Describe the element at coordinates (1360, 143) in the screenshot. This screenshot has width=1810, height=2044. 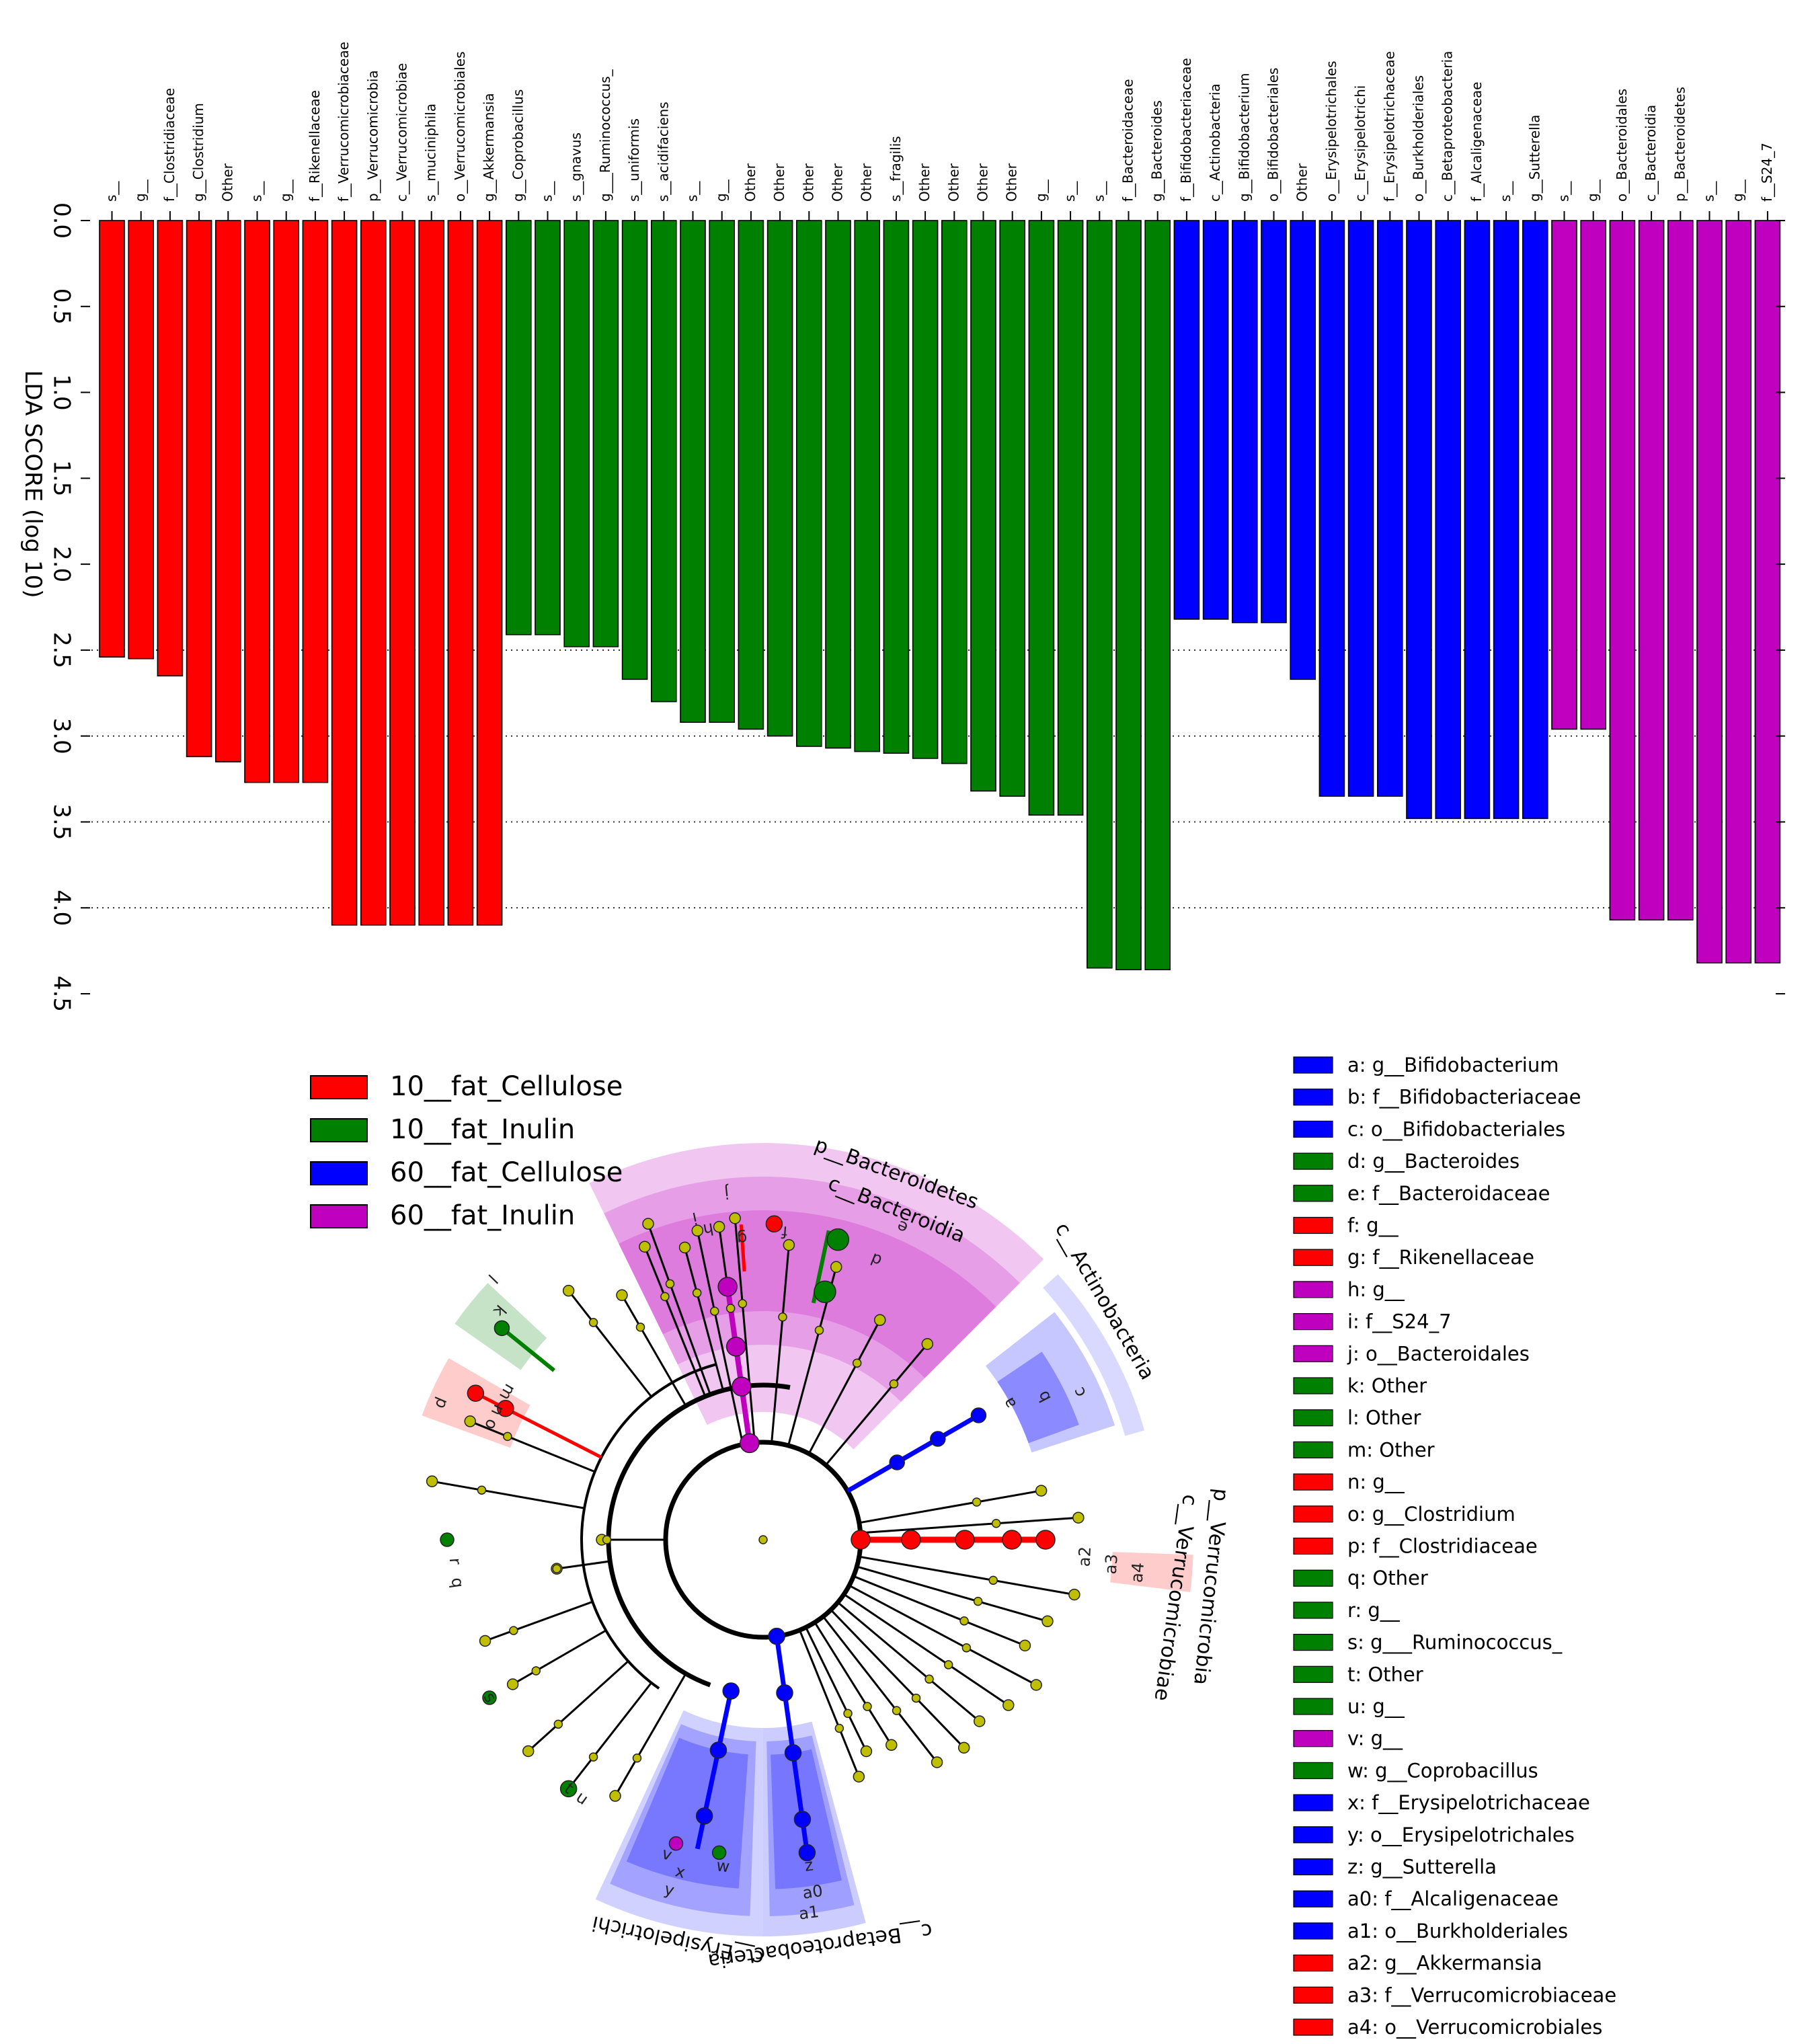
I see `bar-label: c__Erysipelotrichi` at that location.